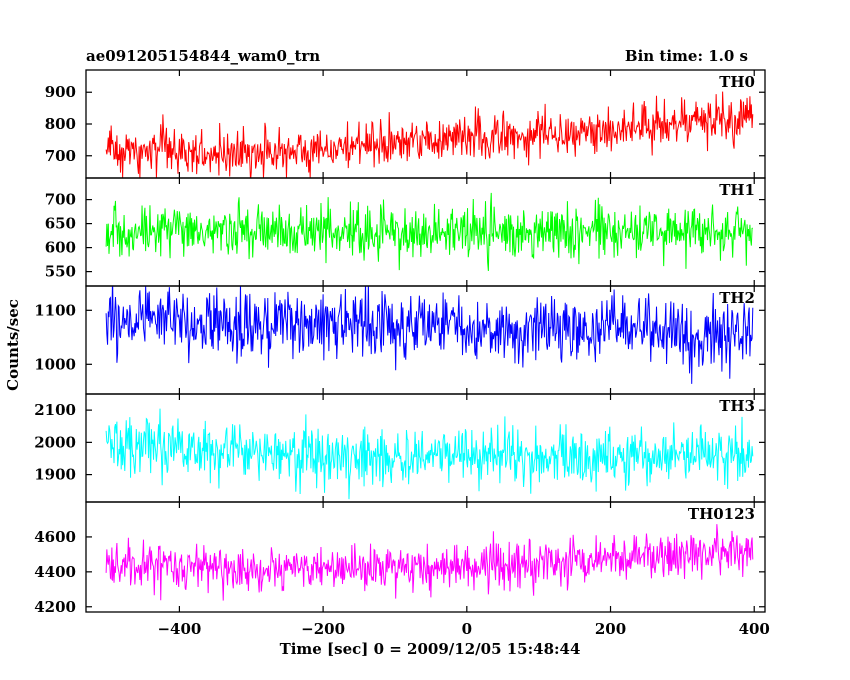 The height and width of the screenshot is (680, 850). What do you see at coordinates (429, 232) in the screenshot?
I see `series-line-th1` at bounding box center [429, 232].